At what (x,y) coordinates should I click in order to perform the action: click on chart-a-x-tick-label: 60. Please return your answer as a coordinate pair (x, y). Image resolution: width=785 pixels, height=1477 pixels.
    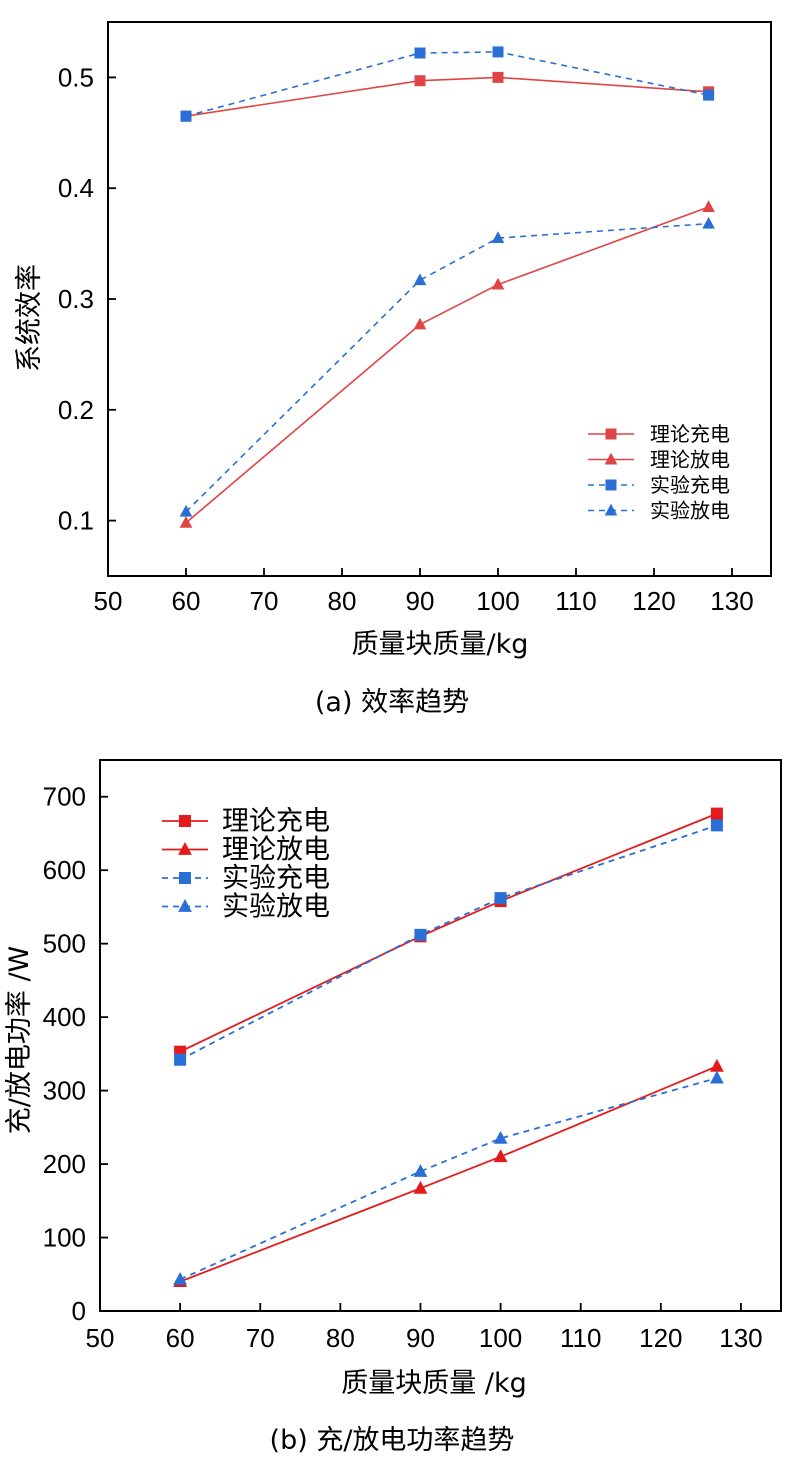
    Looking at the image, I should click on (186, 601).